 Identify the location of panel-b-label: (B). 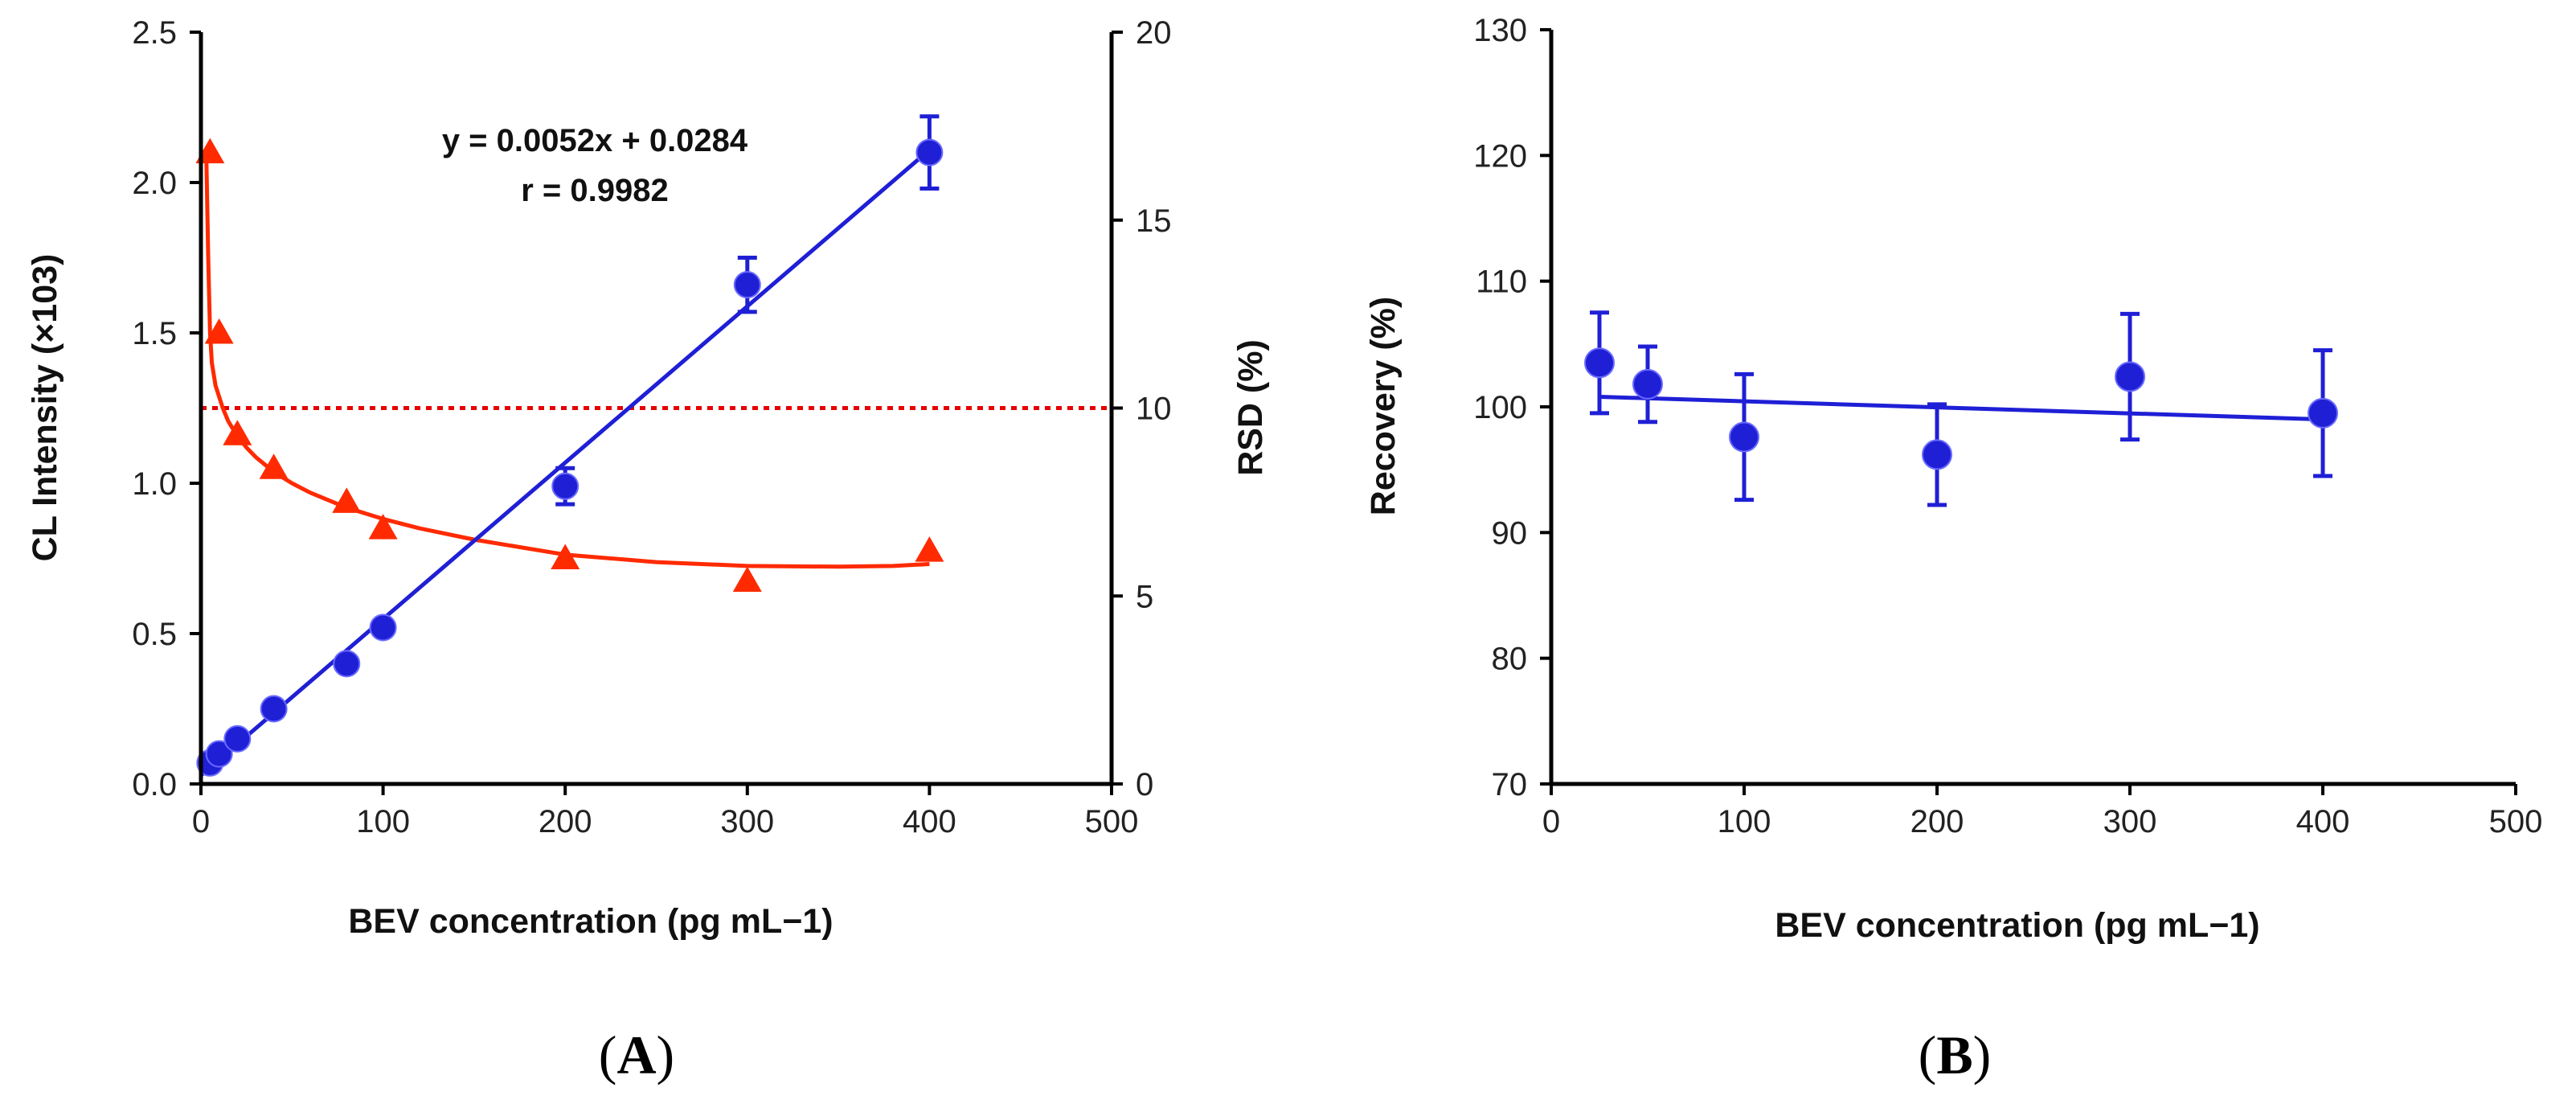
(1955, 1054).